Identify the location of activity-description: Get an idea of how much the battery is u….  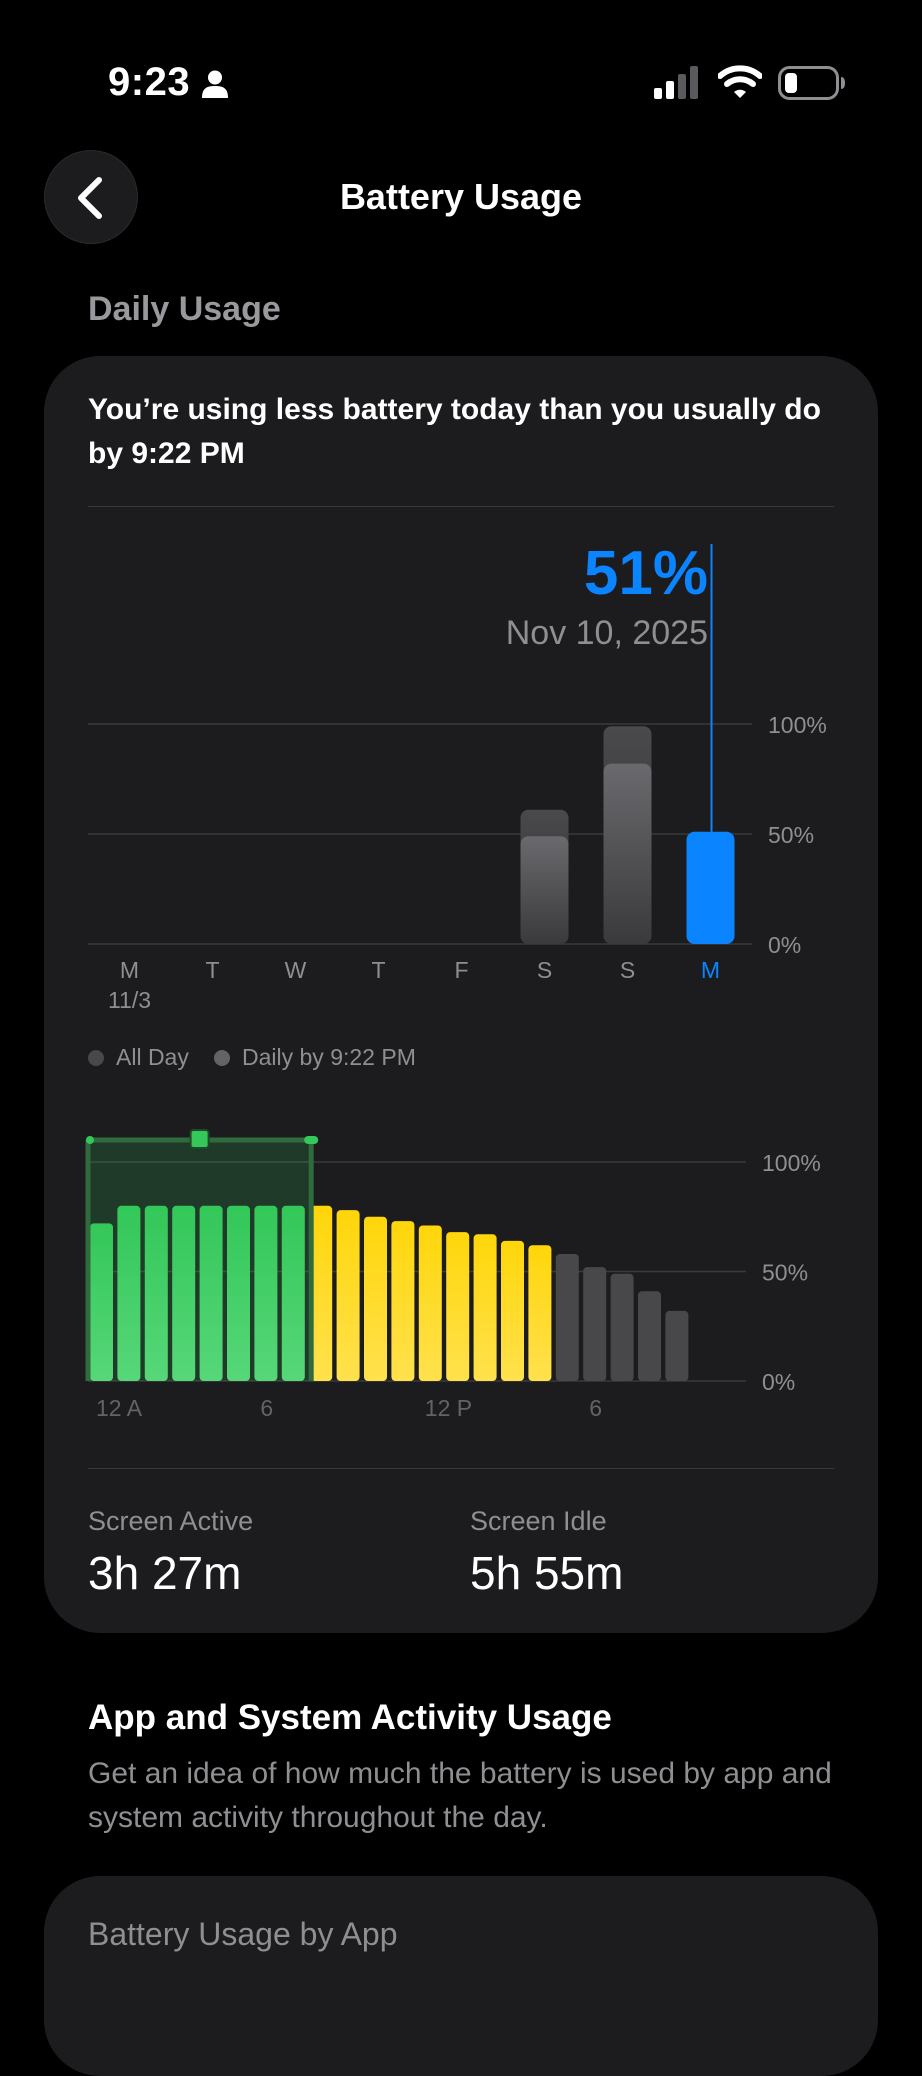
(460, 1795).